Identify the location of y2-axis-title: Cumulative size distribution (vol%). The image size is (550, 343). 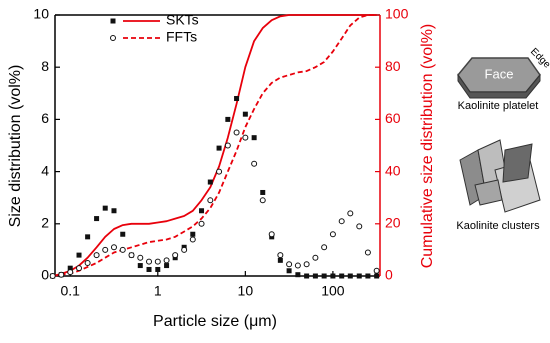
(427, 146).